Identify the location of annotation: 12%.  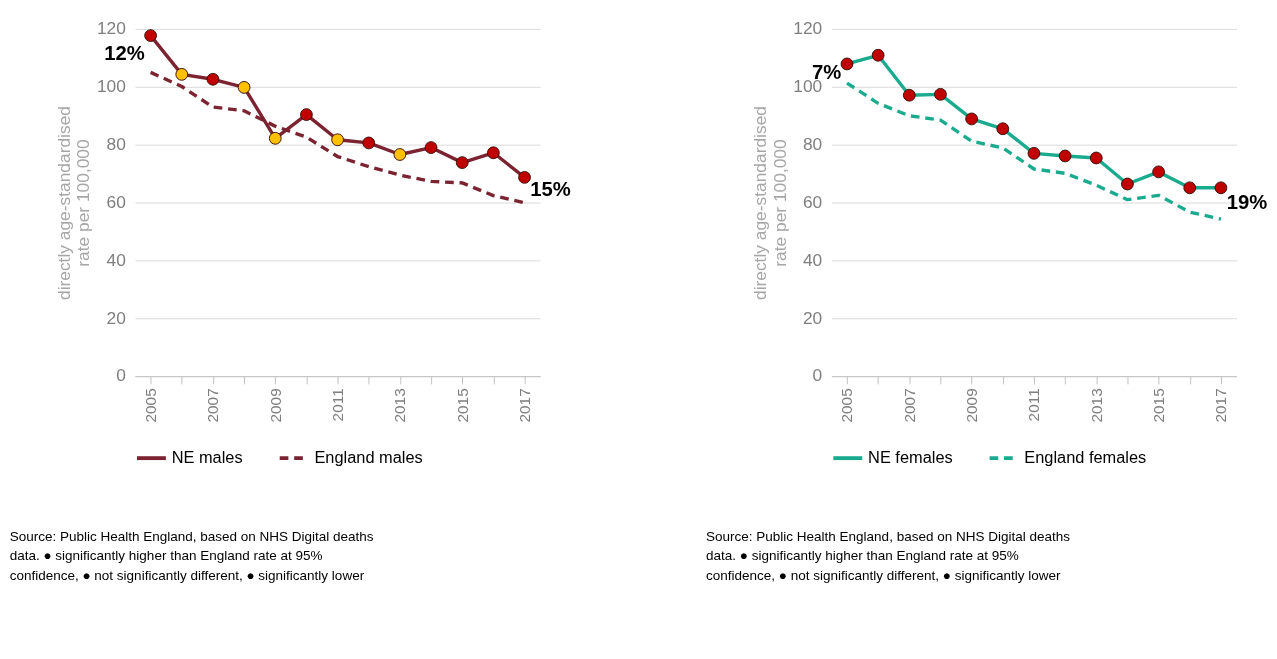
(124, 52).